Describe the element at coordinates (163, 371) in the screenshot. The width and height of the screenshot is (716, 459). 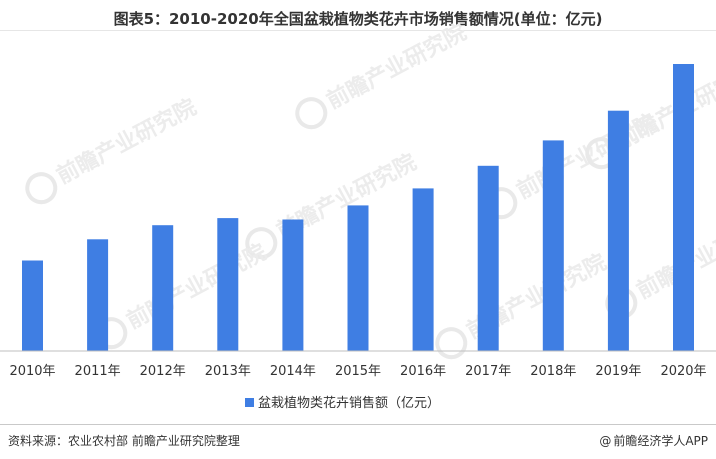
I see `x-tick-label: 2012年` at that location.